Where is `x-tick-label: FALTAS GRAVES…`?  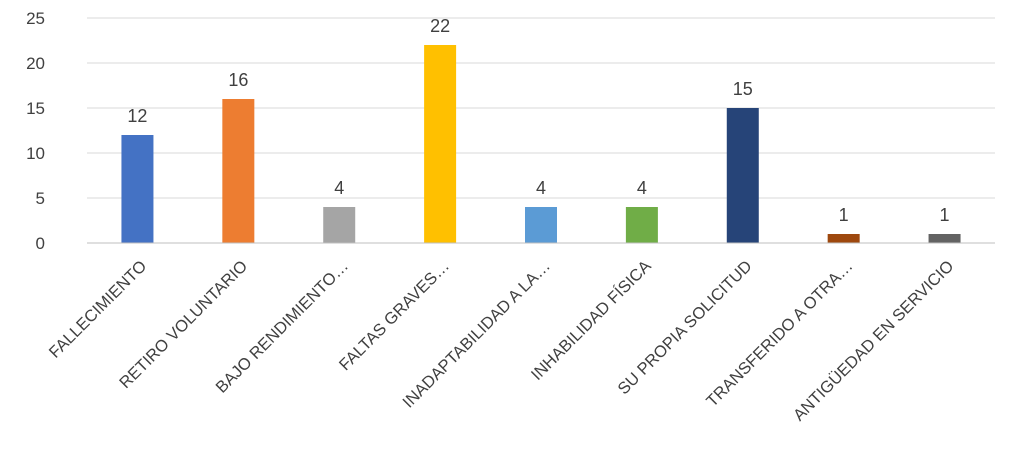
x-tick-label: FALTAS GRAVES… is located at coordinates (394, 315).